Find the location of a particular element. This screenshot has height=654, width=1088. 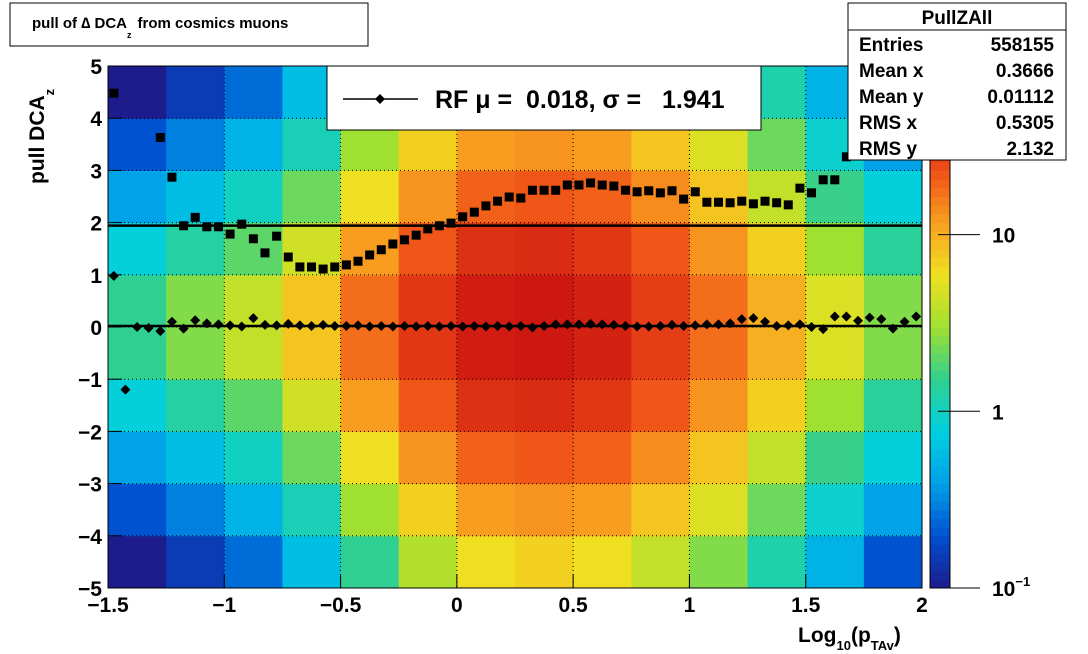

x-tick-label: −1 is located at coordinates (224, 605).